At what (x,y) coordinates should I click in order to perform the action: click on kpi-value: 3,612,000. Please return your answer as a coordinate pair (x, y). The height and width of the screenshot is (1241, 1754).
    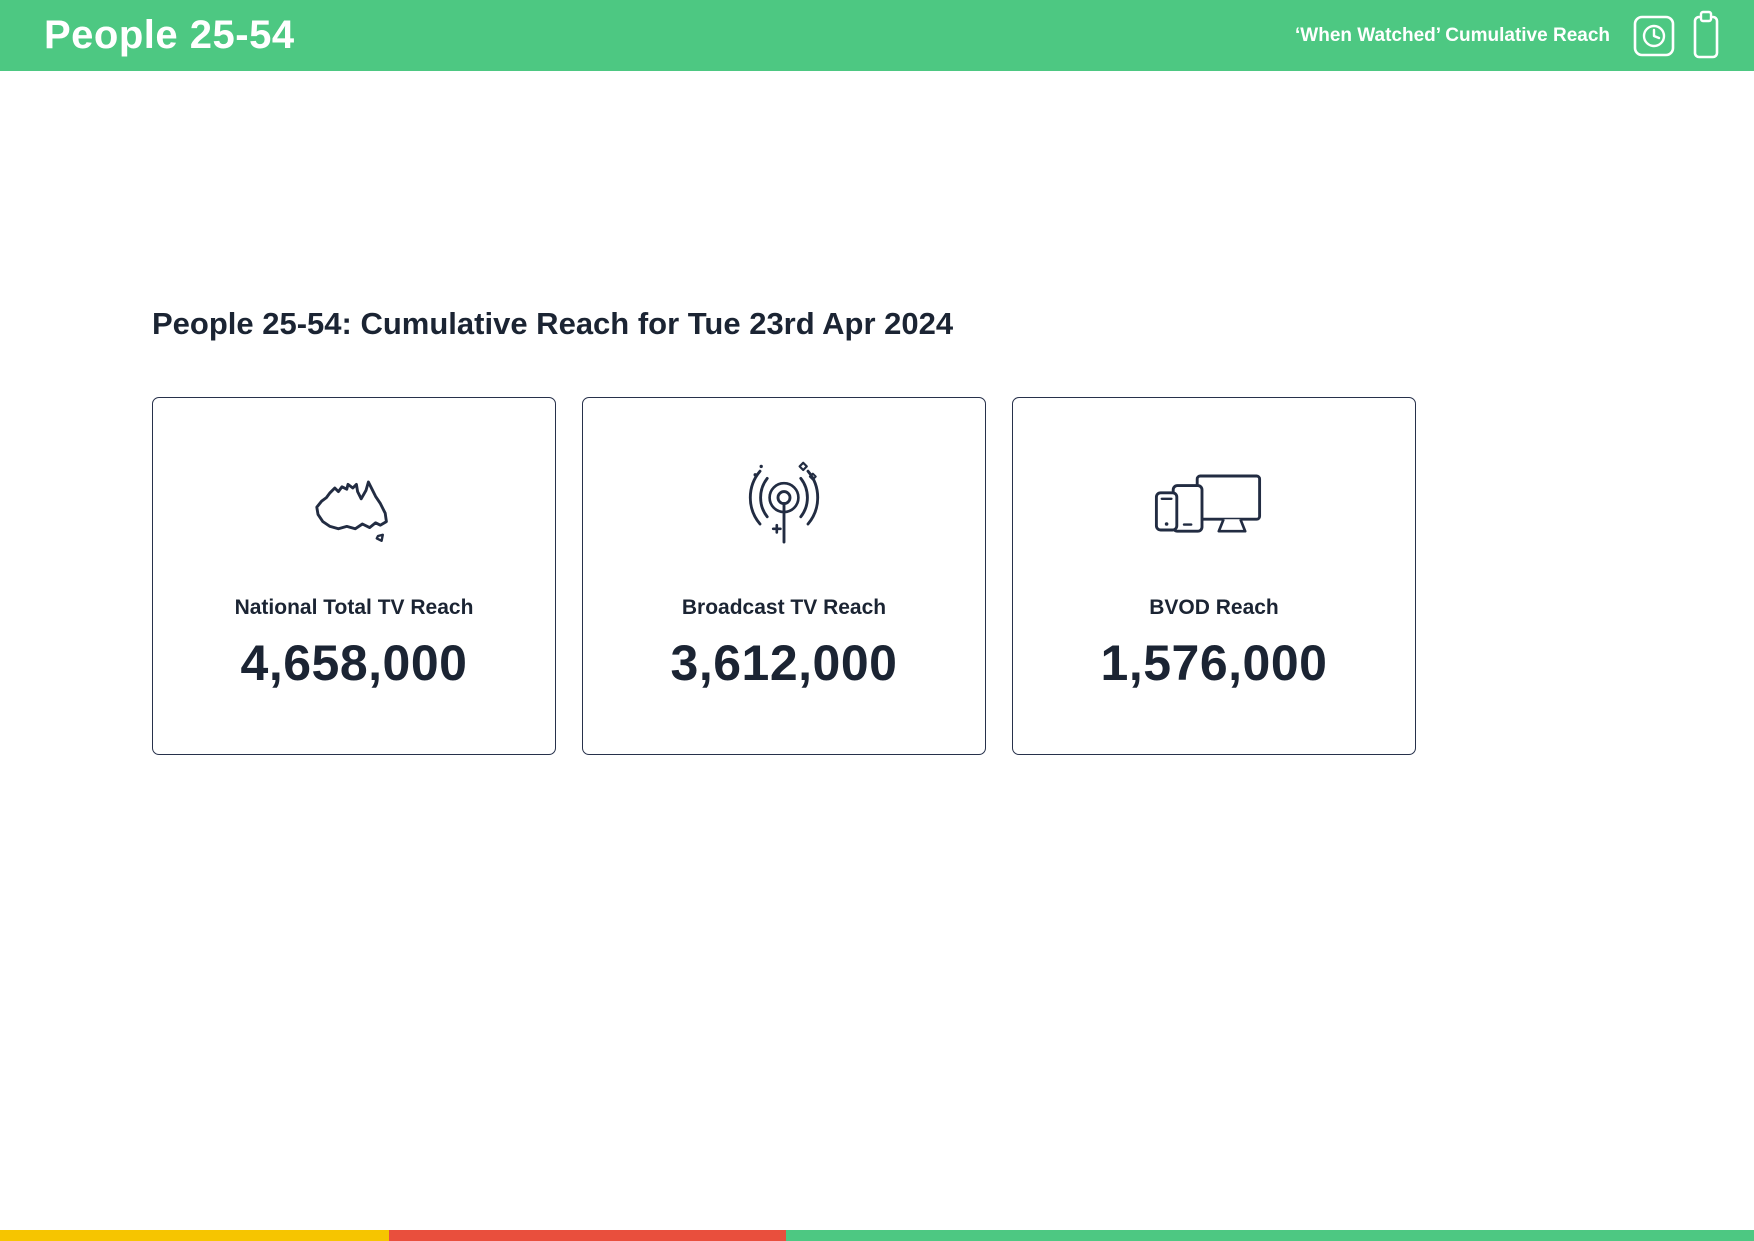
    Looking at the image, I should click on (784, 663).